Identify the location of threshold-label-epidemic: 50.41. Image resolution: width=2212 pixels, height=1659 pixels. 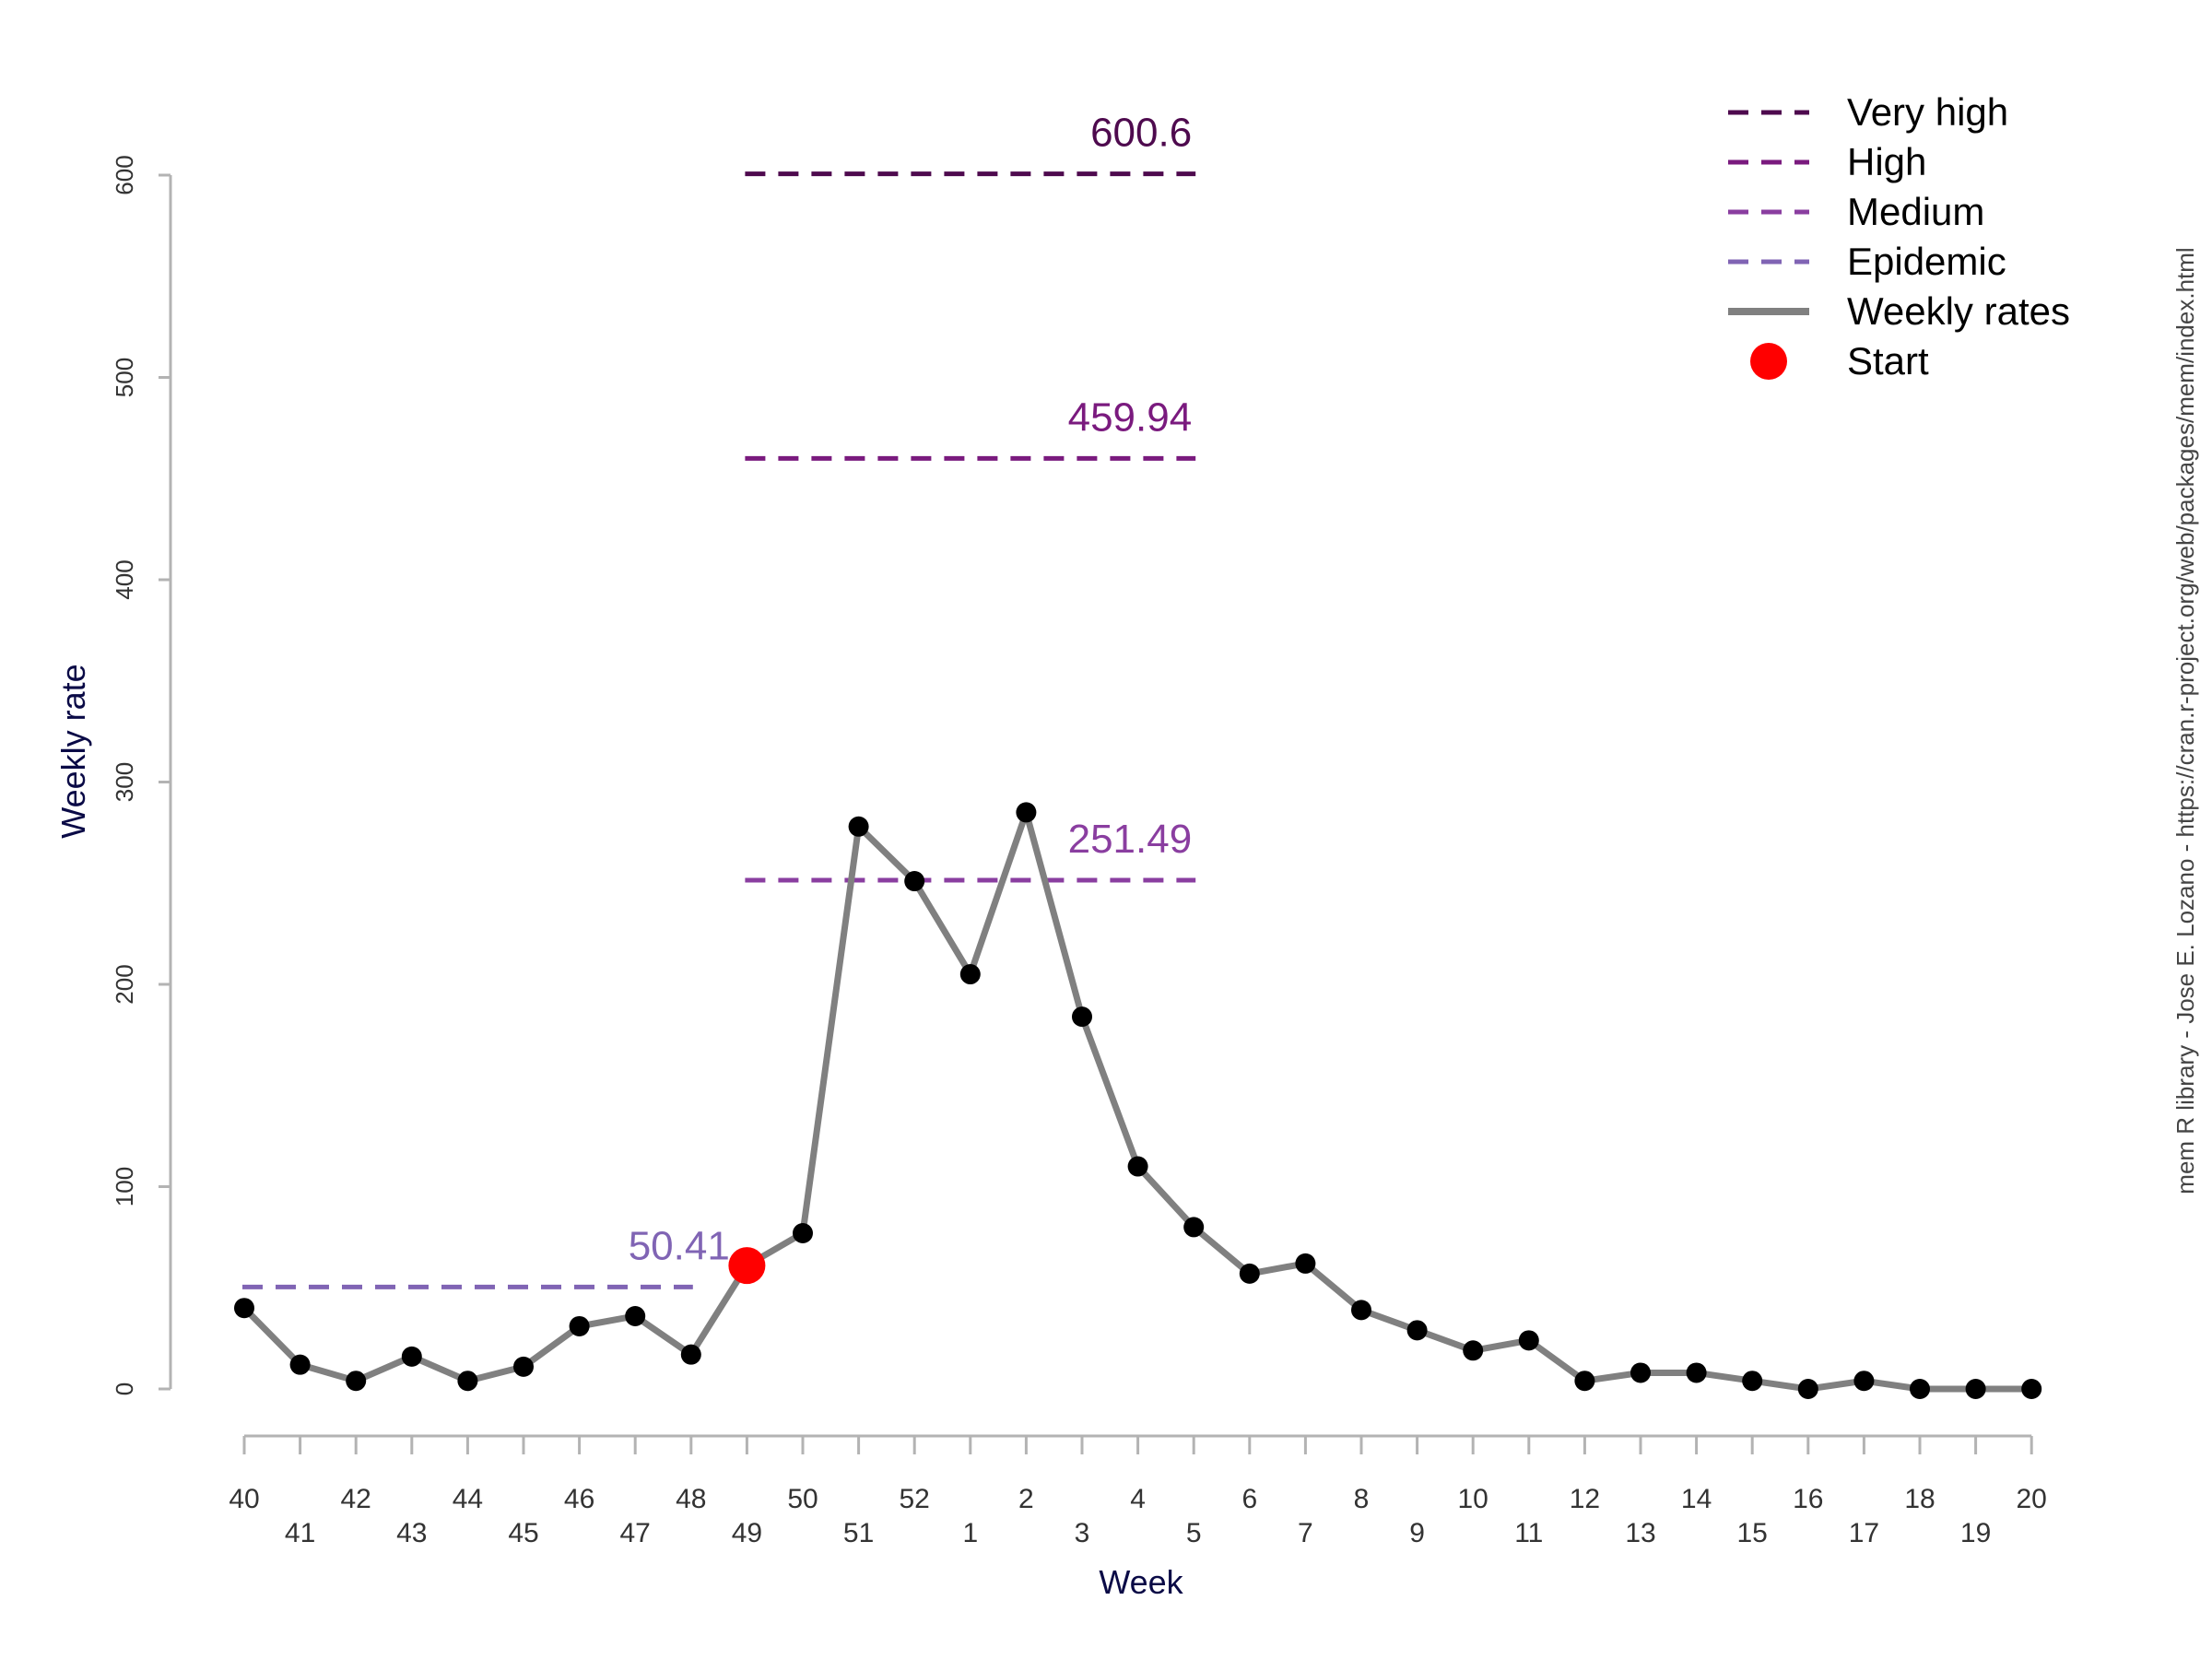
(679, 1245).